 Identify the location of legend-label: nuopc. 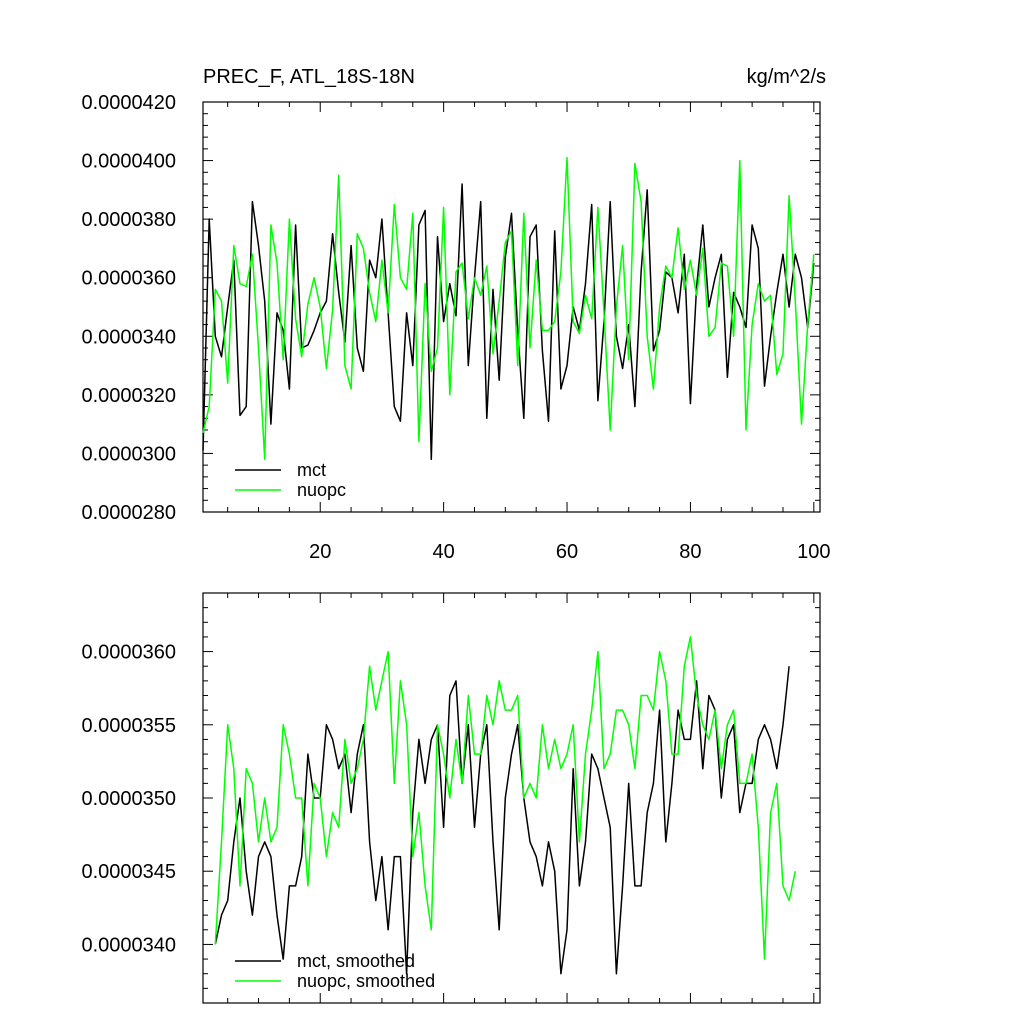
(321, 490).